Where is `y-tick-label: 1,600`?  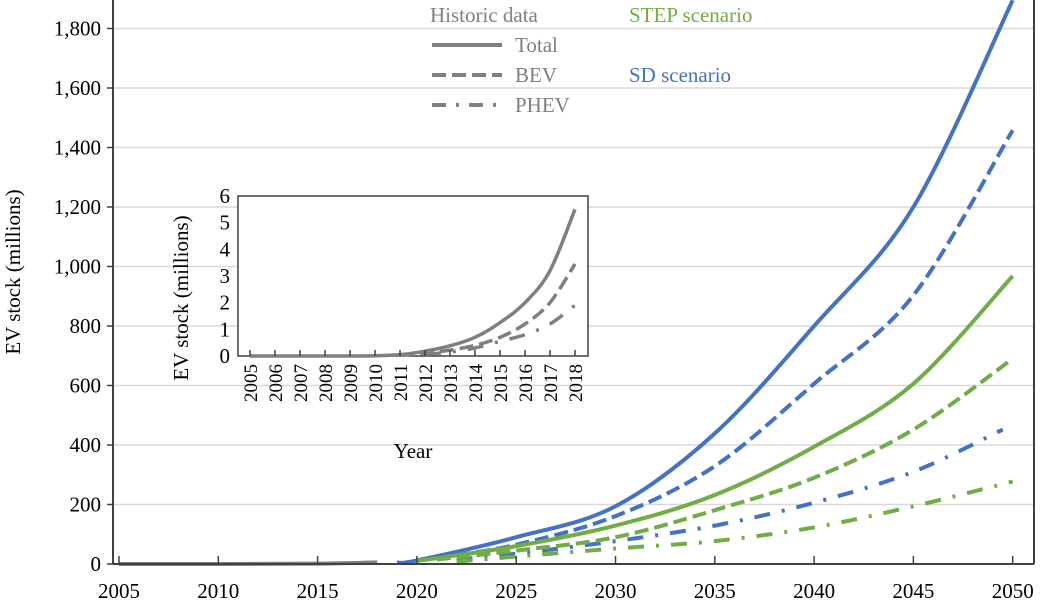
y-tick-label: 1,600 is located at coordinates (77, 88).